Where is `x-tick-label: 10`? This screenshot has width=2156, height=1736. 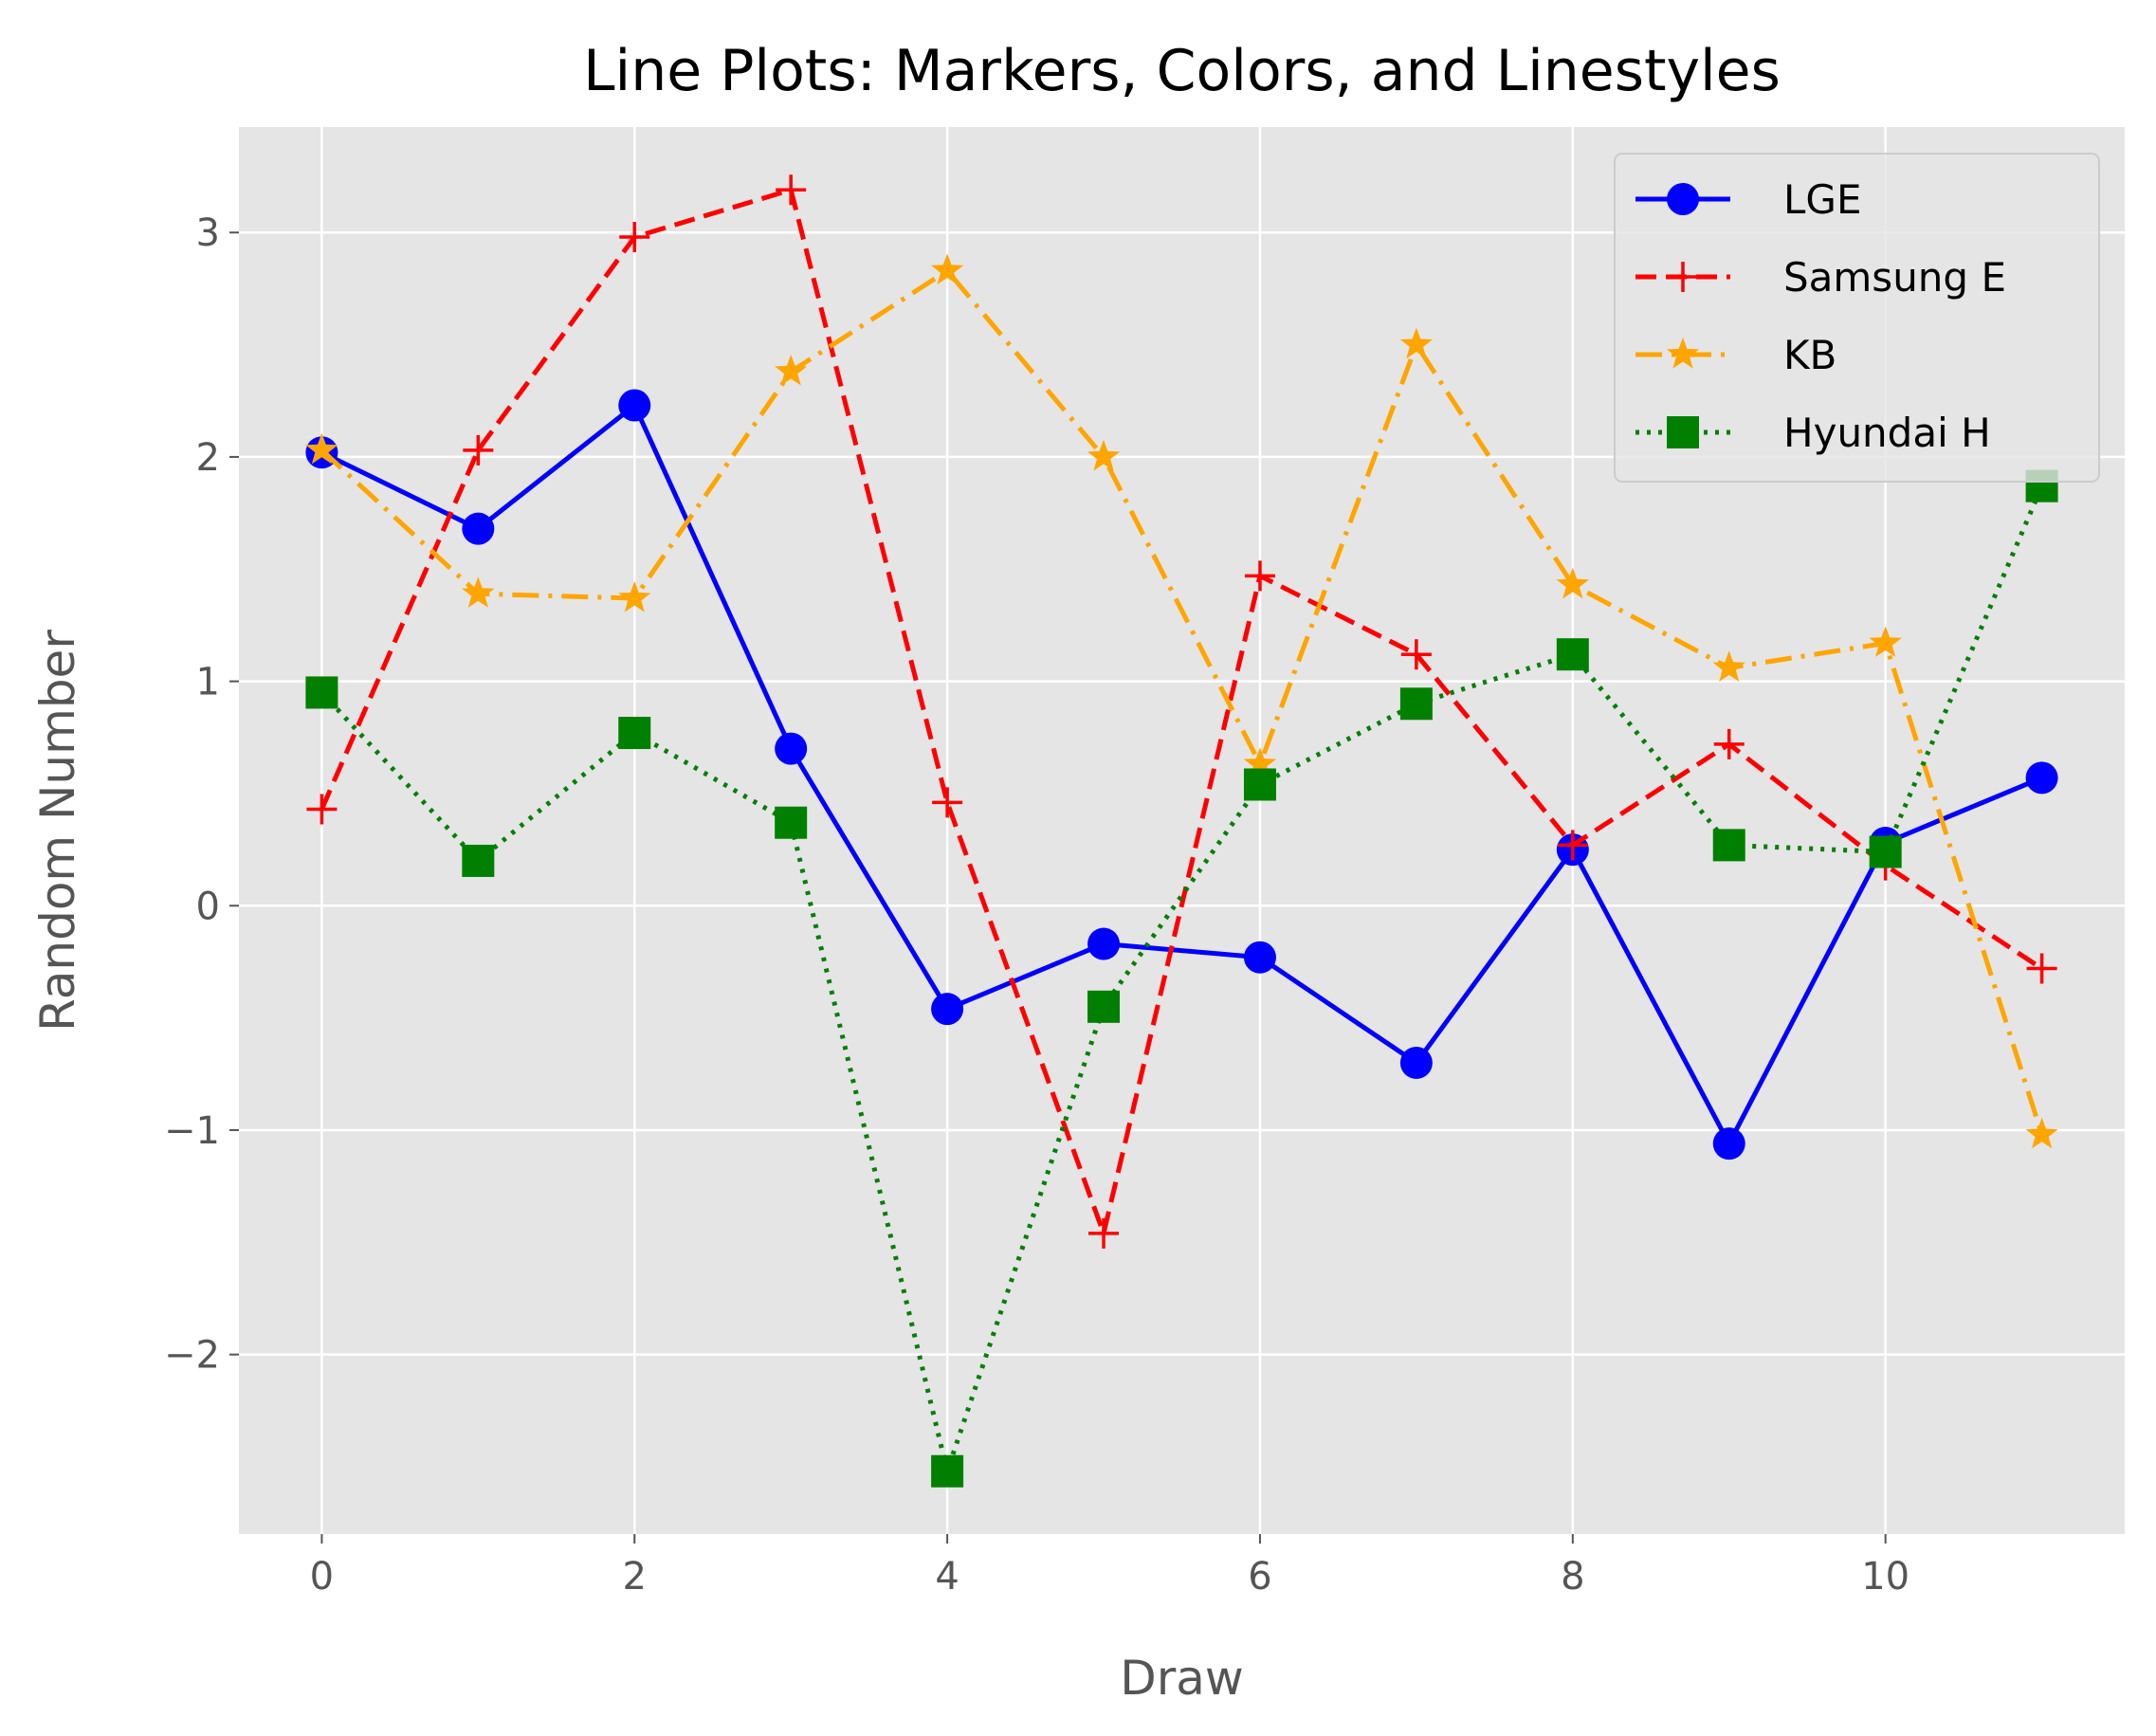
x-tick-label: 10 is located at coordinates (1885, 1577).